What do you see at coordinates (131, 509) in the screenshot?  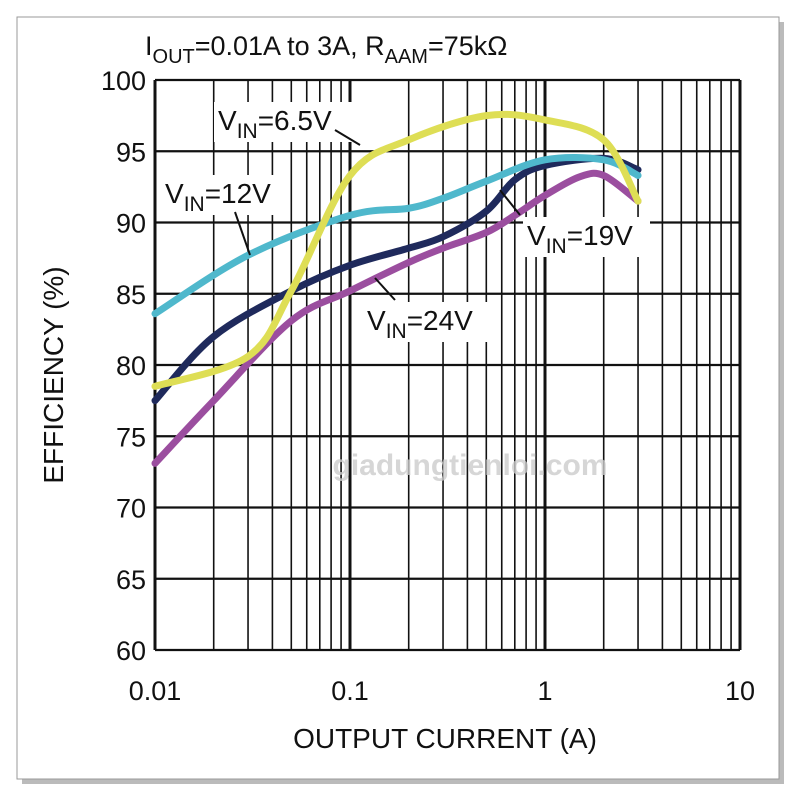 I see `y-tick-label: 70` at bounding box center [131, 509].